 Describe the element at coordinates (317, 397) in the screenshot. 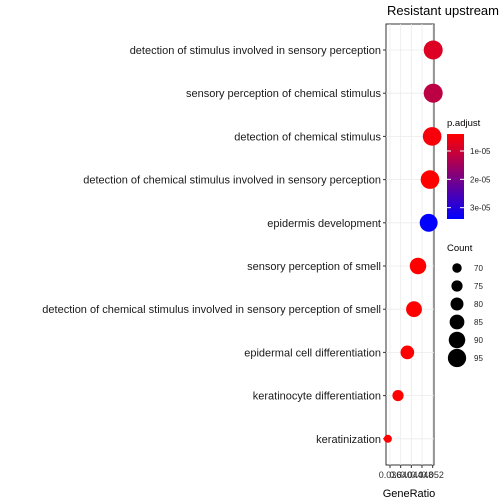

I see `category-label: keratinocyte differentiation` at that location.